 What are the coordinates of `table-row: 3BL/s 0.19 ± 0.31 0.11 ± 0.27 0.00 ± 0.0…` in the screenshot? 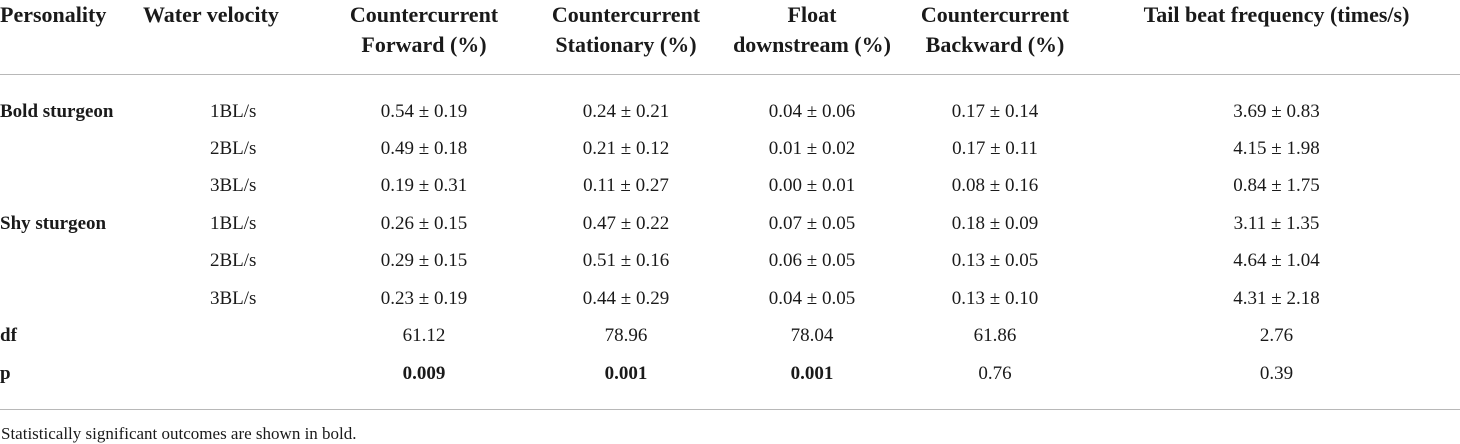 It's located at (730, 187).